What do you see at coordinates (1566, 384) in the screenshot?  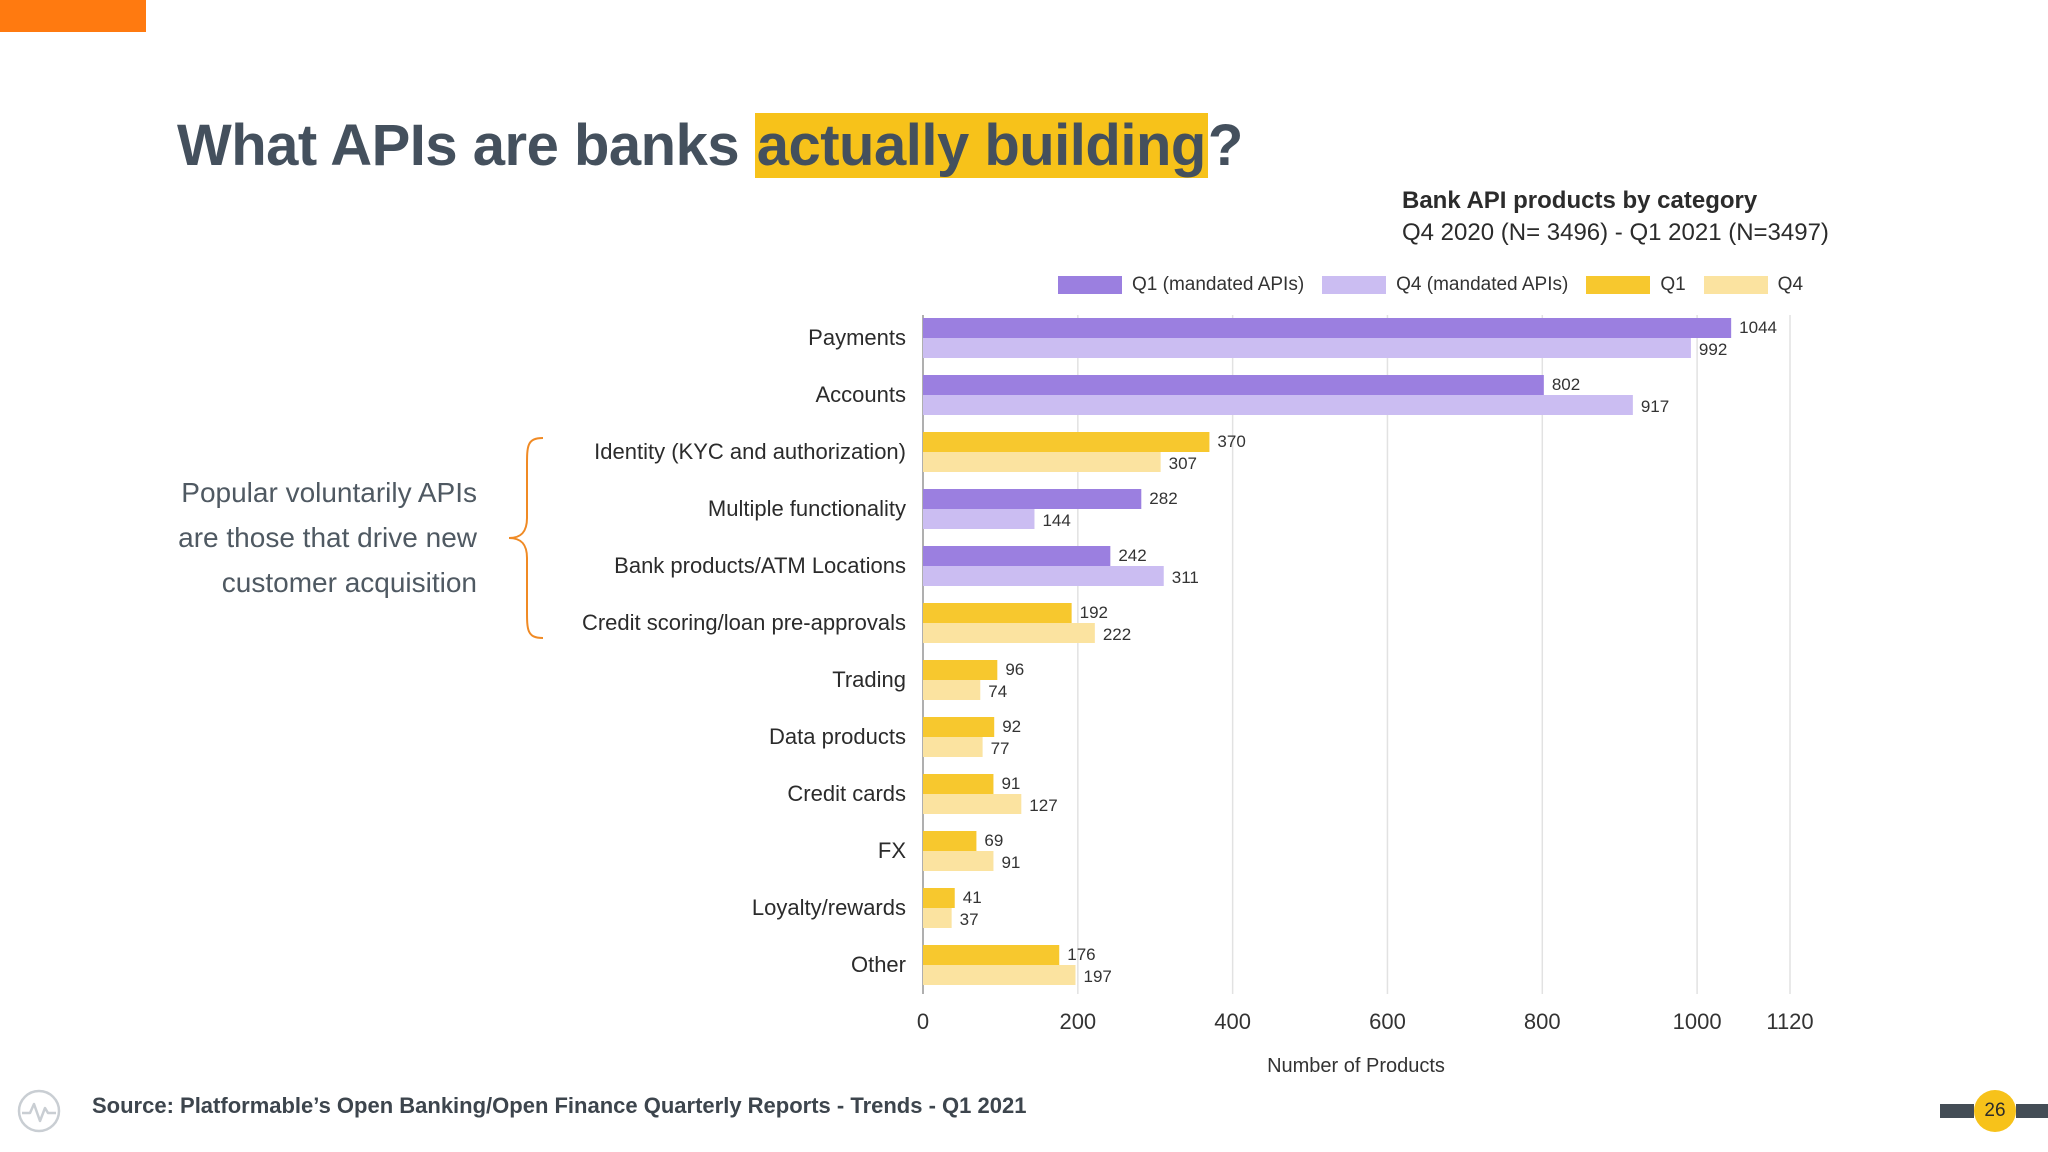 I see `bar-value-label-q1: 802` at bounding box center [1566, 384].